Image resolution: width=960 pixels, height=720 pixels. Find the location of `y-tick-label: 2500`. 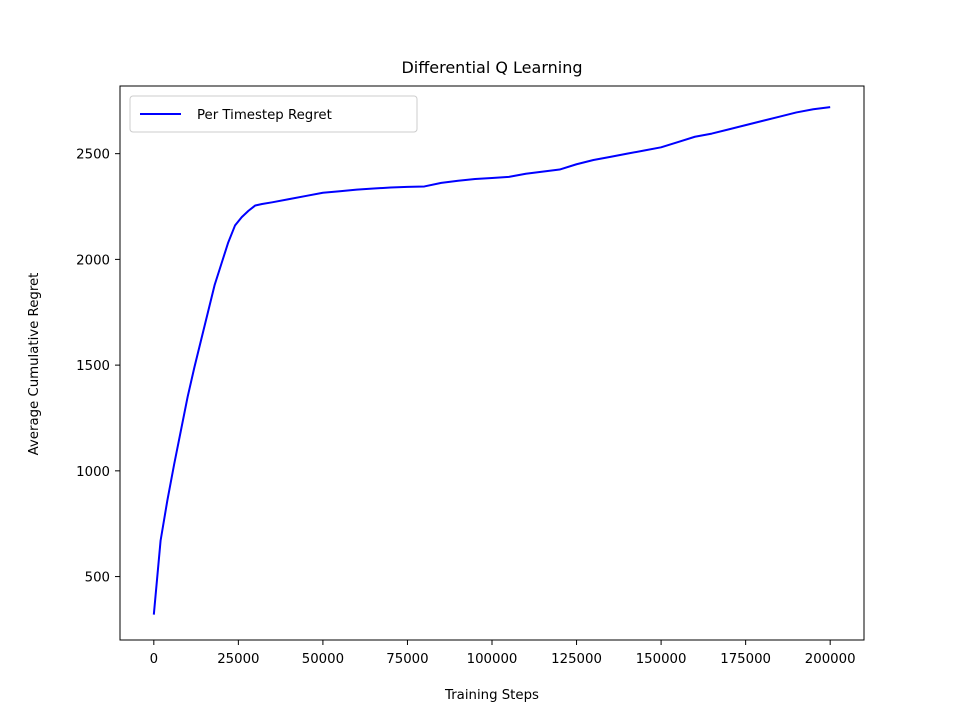

y-tick-label: 2500 is located at coordinates (93, 155).